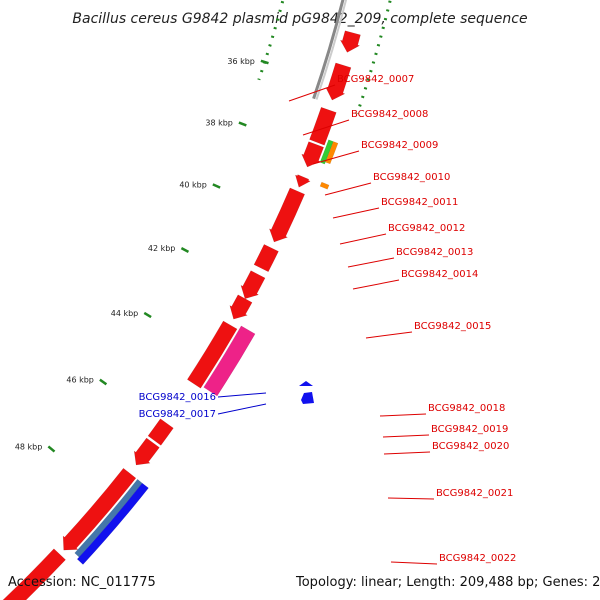 This screenshot has width=600, height=600. I want to click on kbp-tick-label: 48 kbp, so click(29, 446).